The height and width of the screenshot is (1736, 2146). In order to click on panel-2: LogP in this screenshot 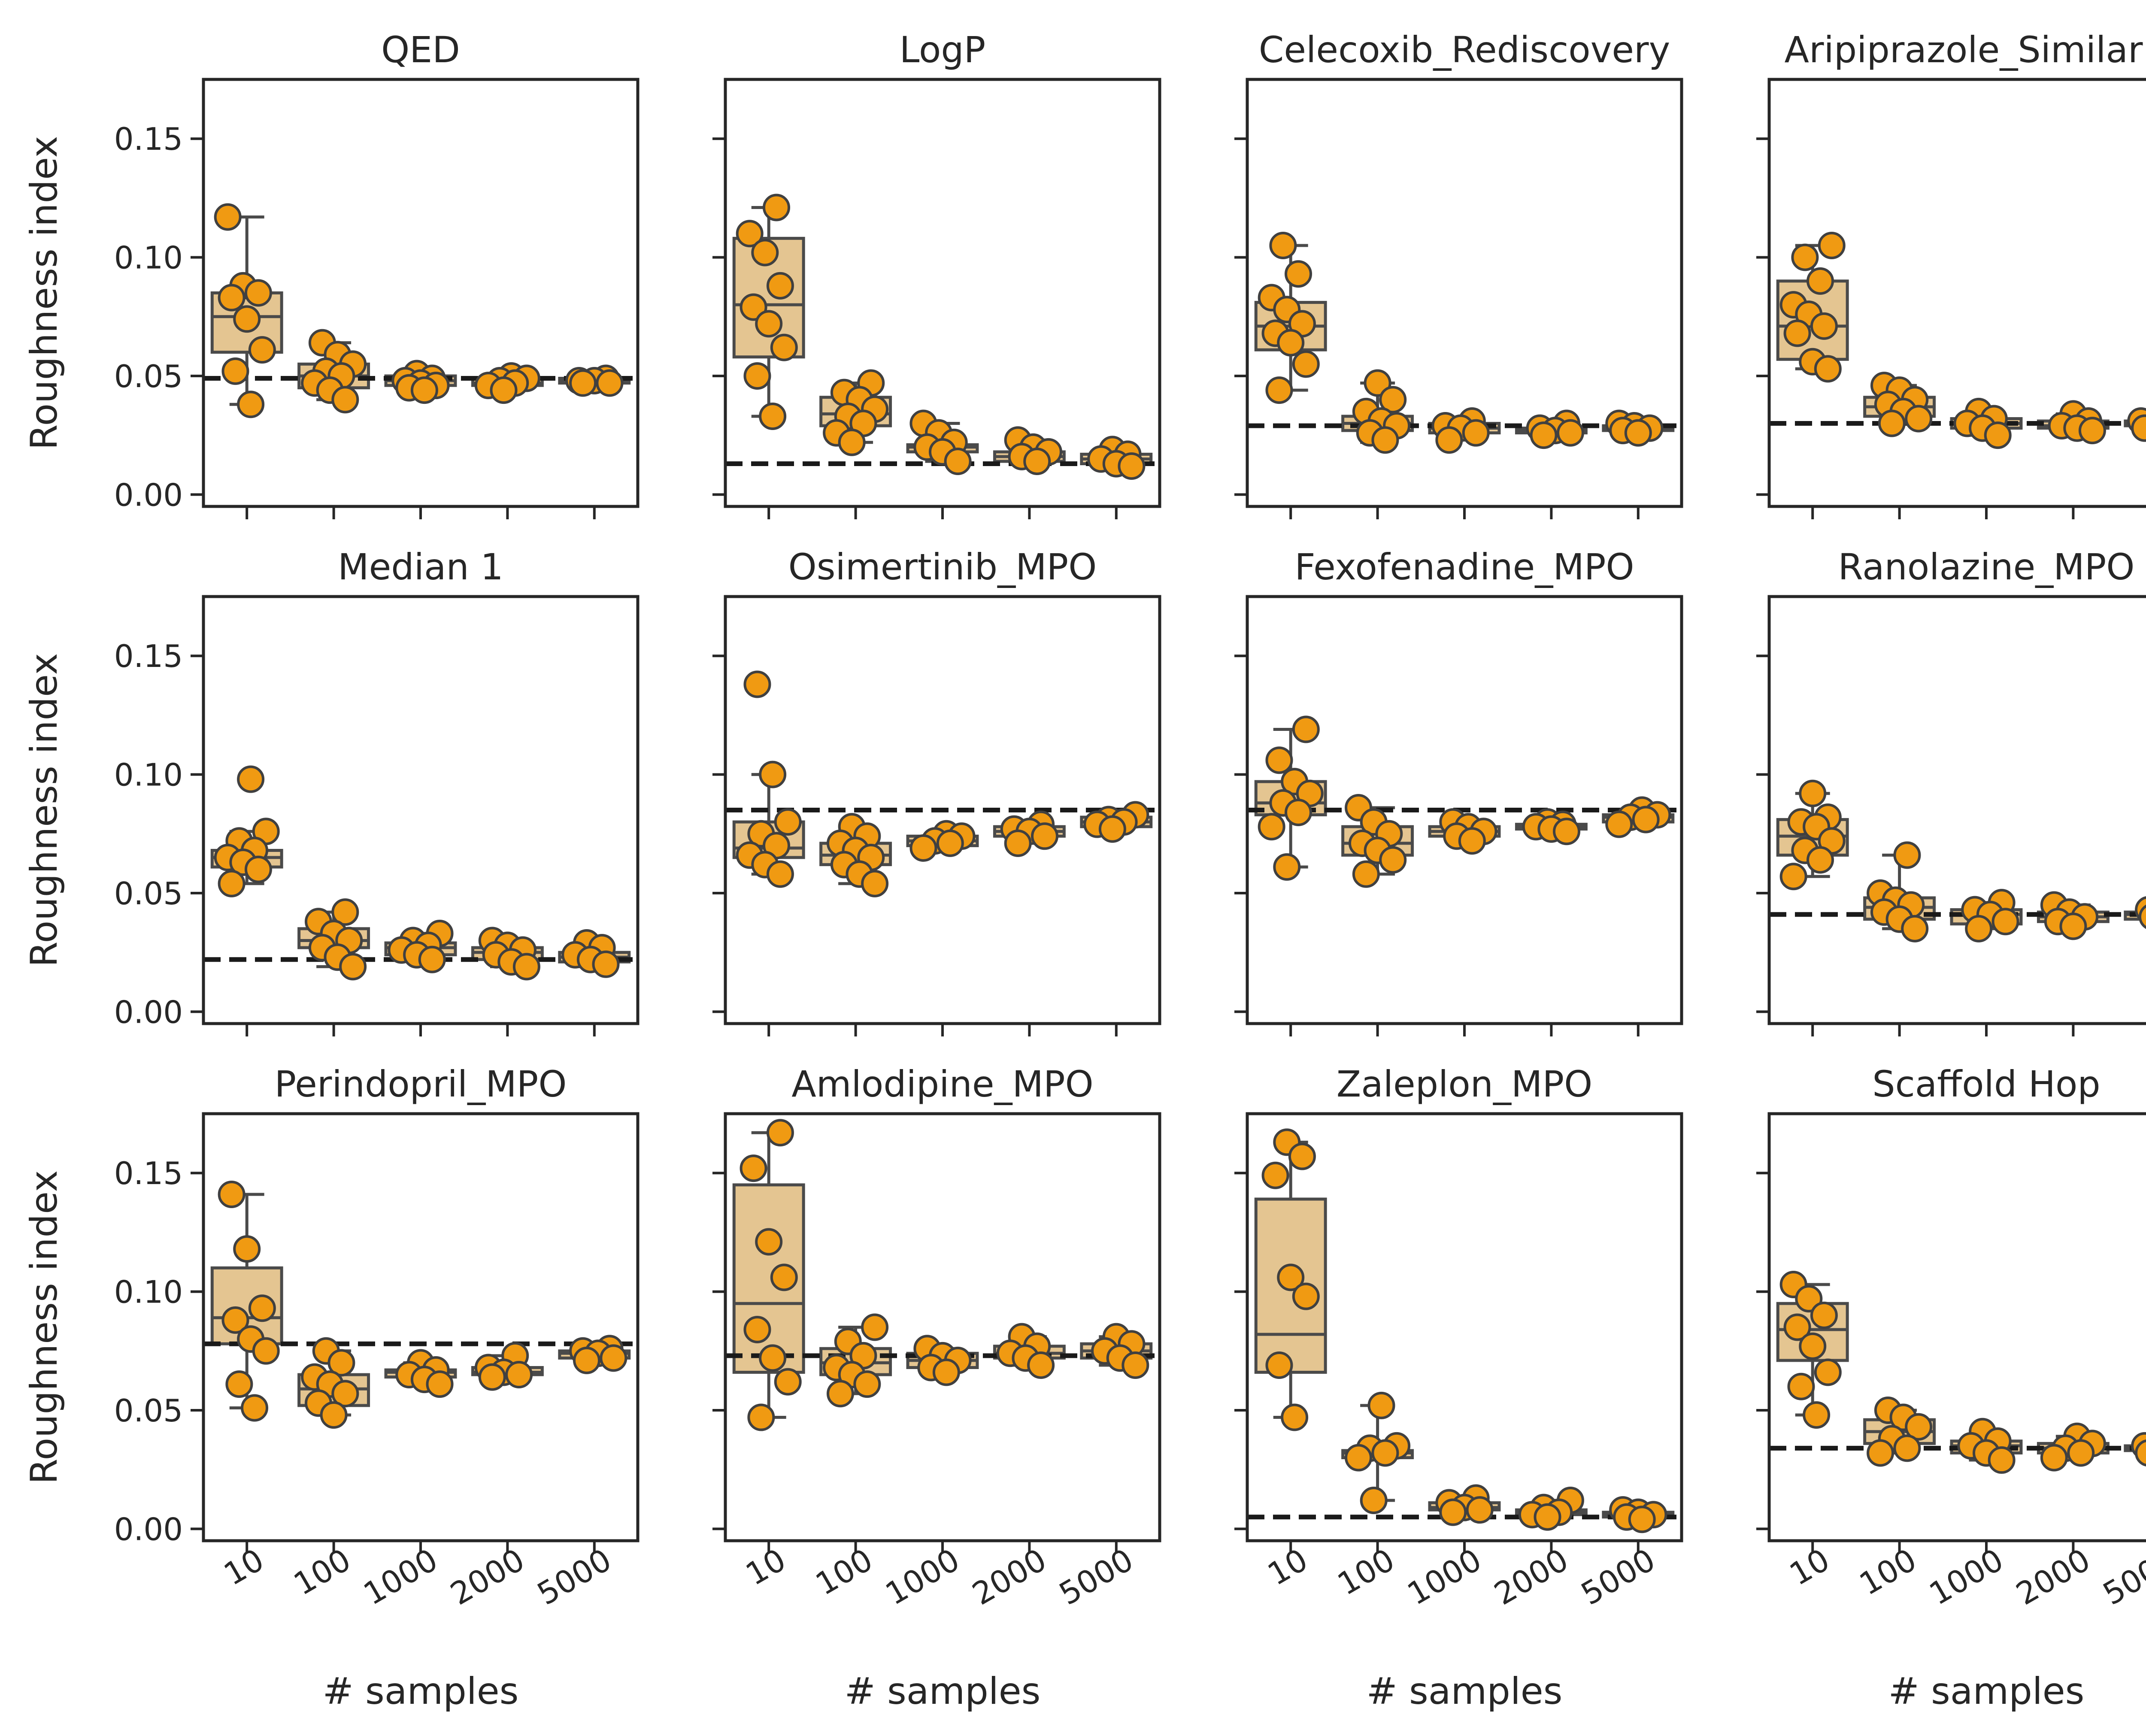, I will do `click(937, 274)`.